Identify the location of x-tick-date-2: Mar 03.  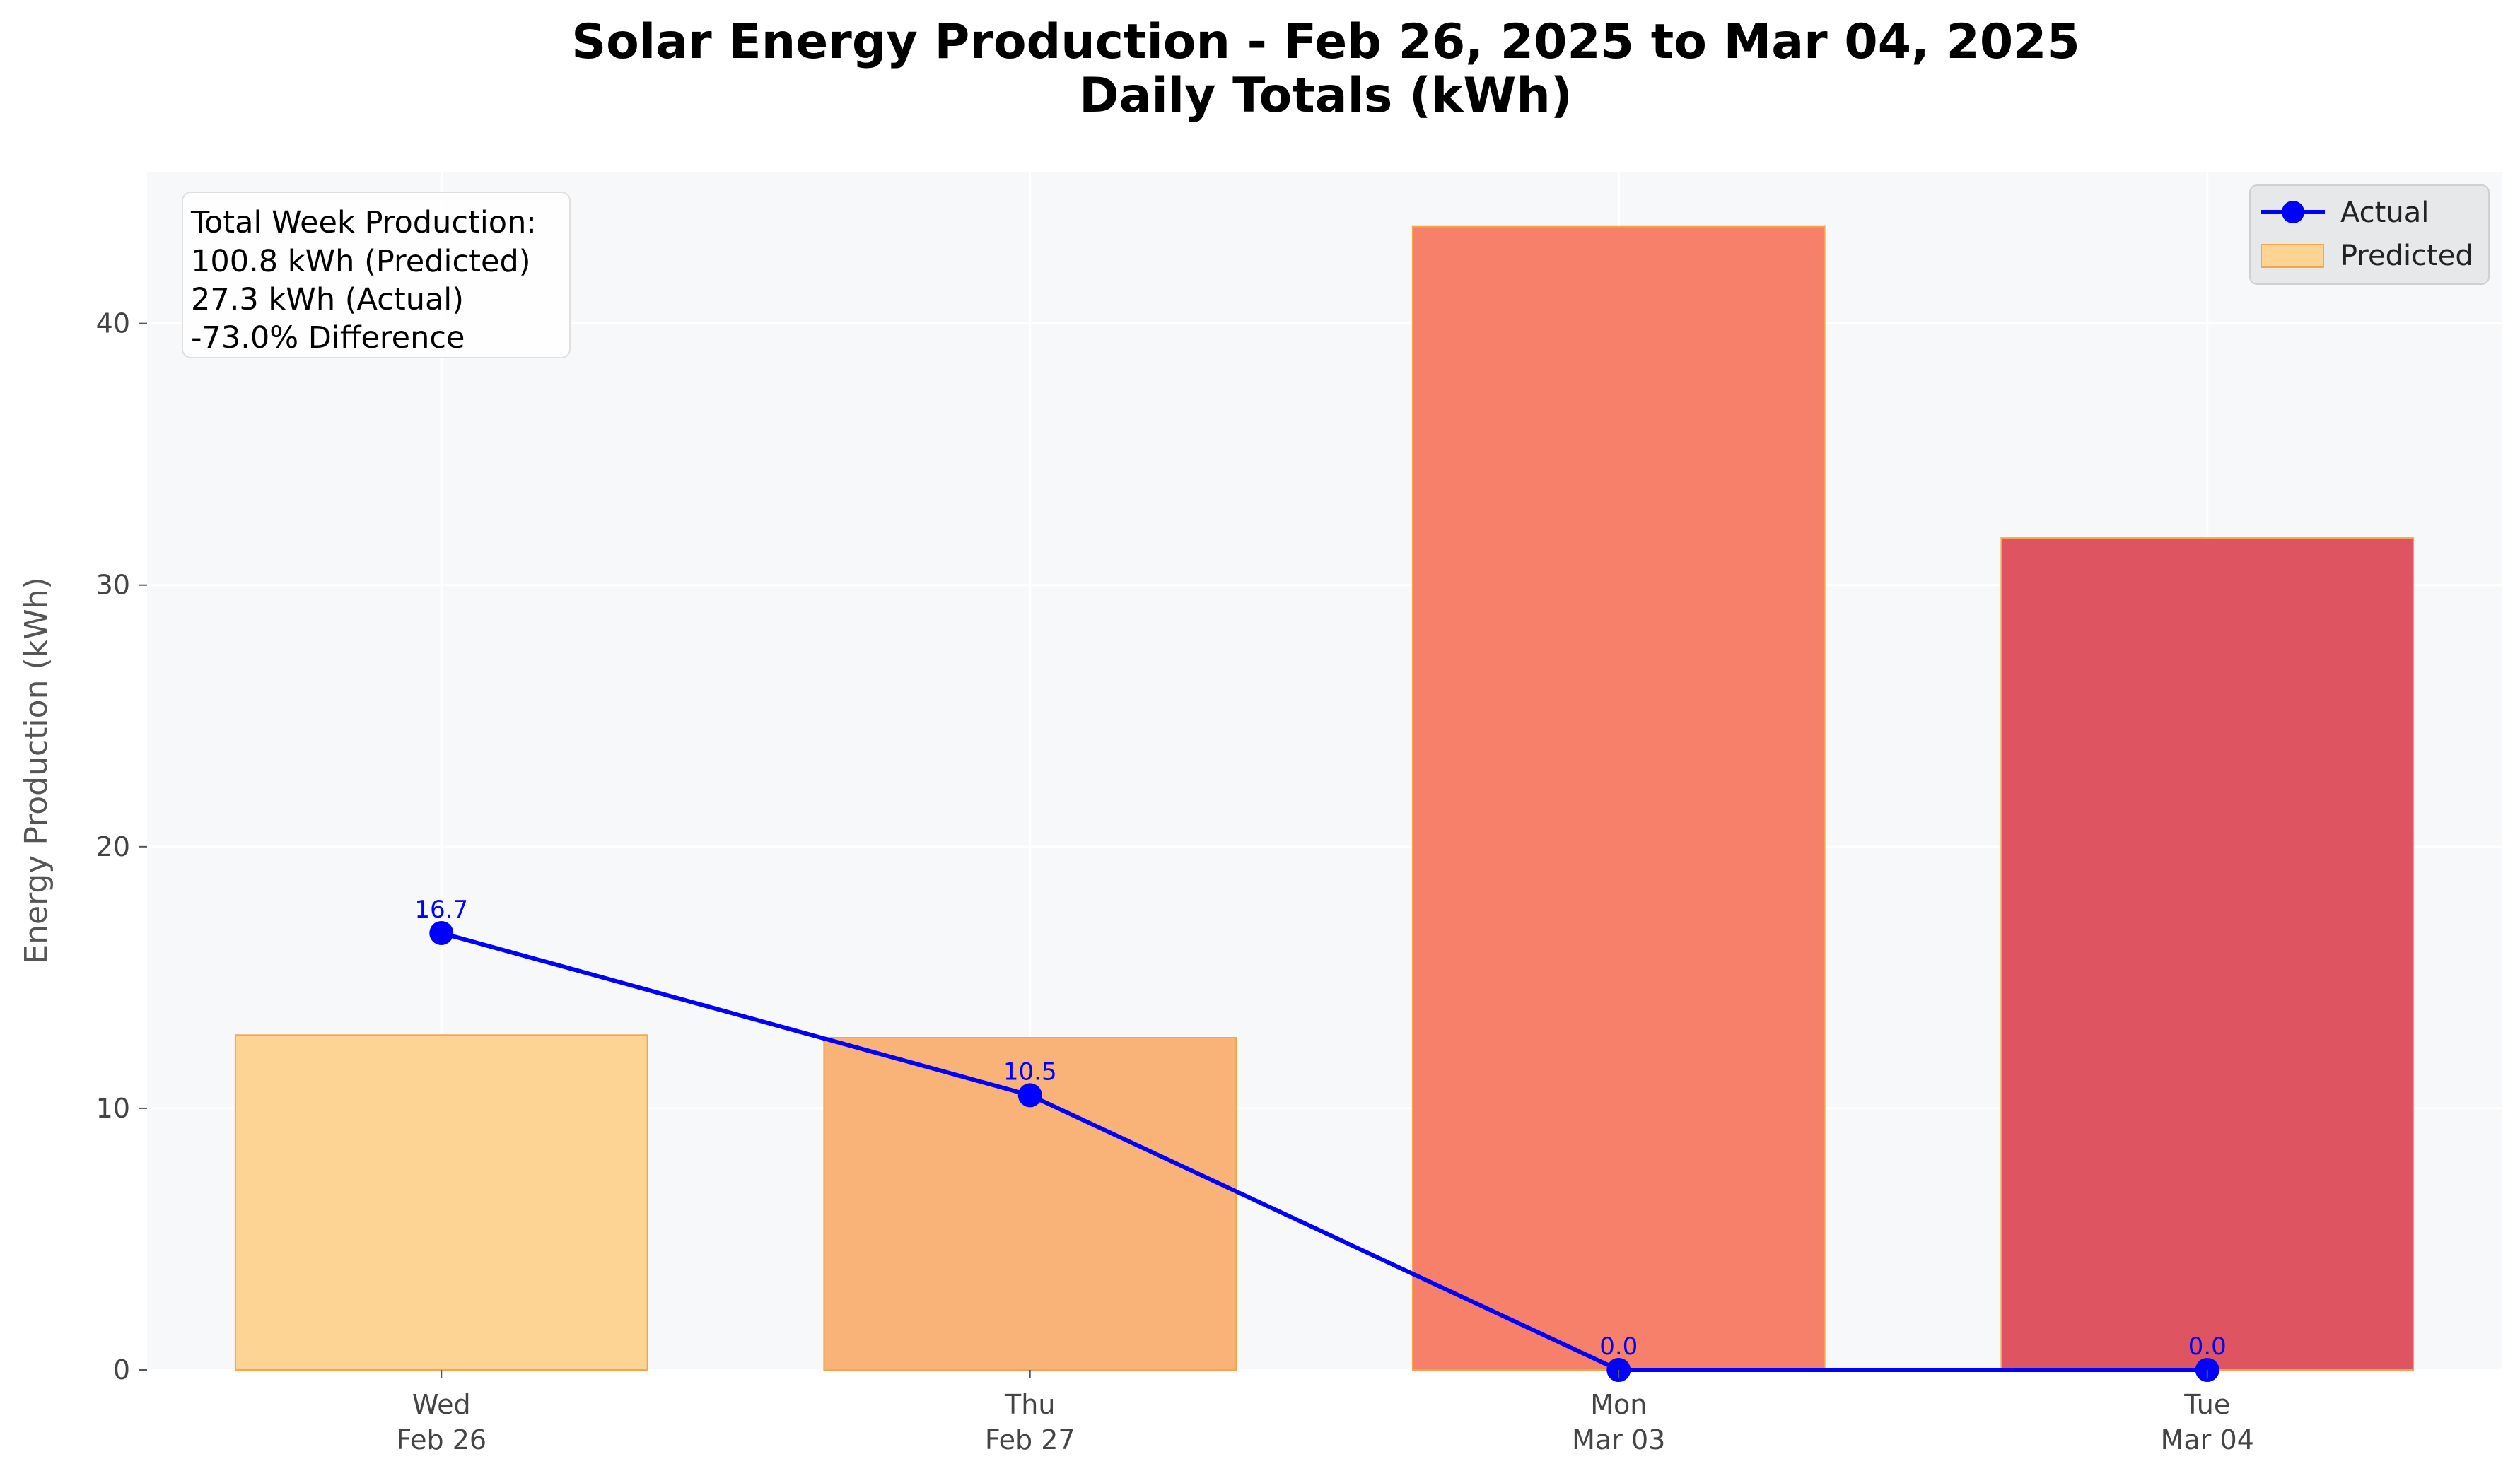
(1618, 1439).